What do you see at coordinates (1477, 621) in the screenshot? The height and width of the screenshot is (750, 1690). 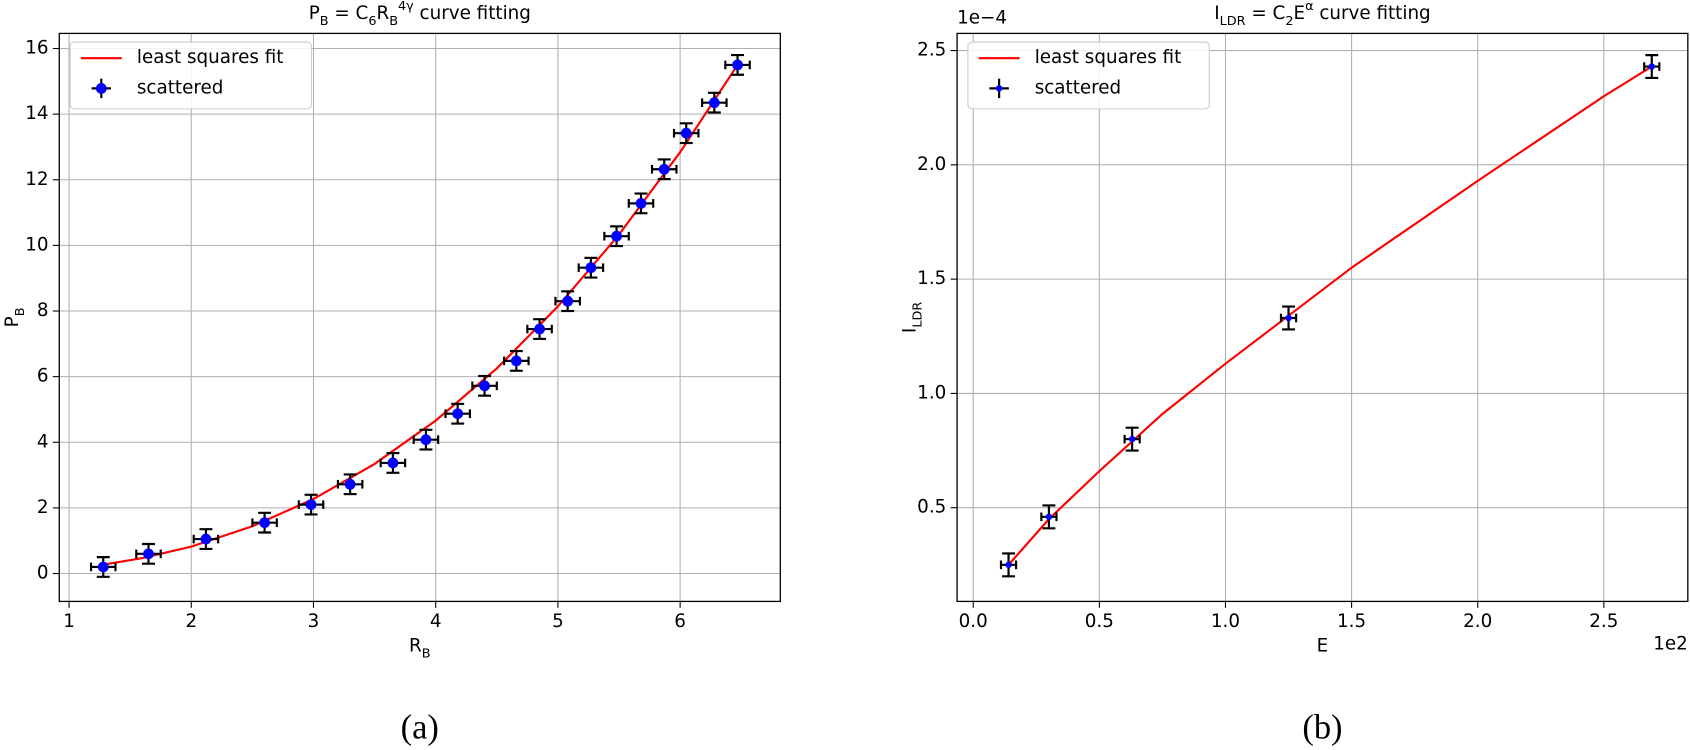 I see `x-tick-label: 2.0` at bounding box center [1477, 621].